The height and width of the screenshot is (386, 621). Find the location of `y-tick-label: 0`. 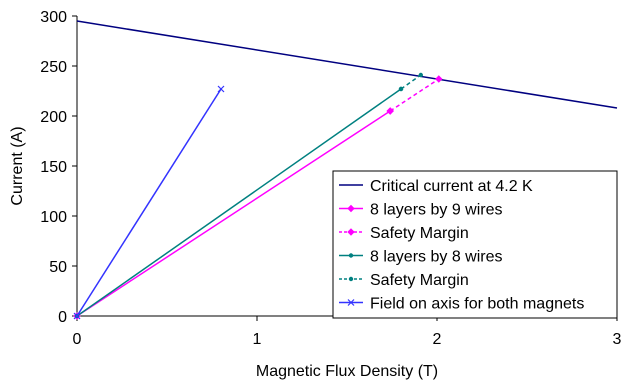

y-tick-label: 0 is located at coordinates (62, 317).